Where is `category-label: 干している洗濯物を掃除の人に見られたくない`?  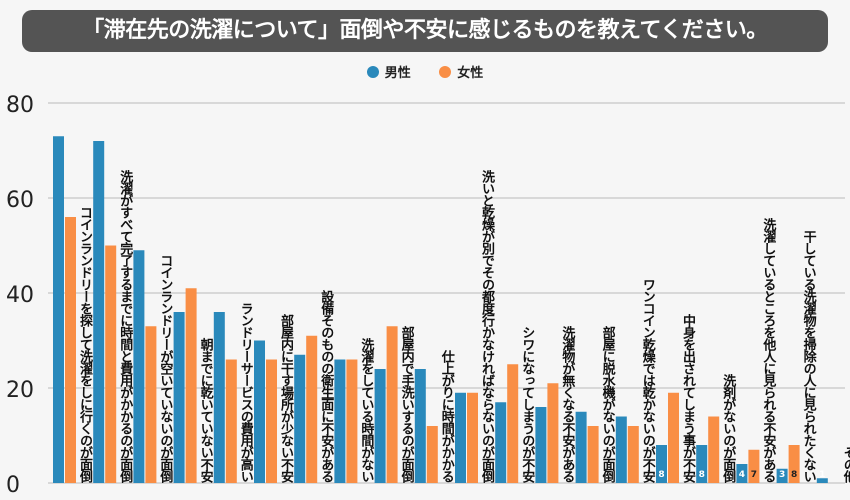 category-label: 干している洗濯物を掃除の人に見られたくない is located at coordinates (808, 356).